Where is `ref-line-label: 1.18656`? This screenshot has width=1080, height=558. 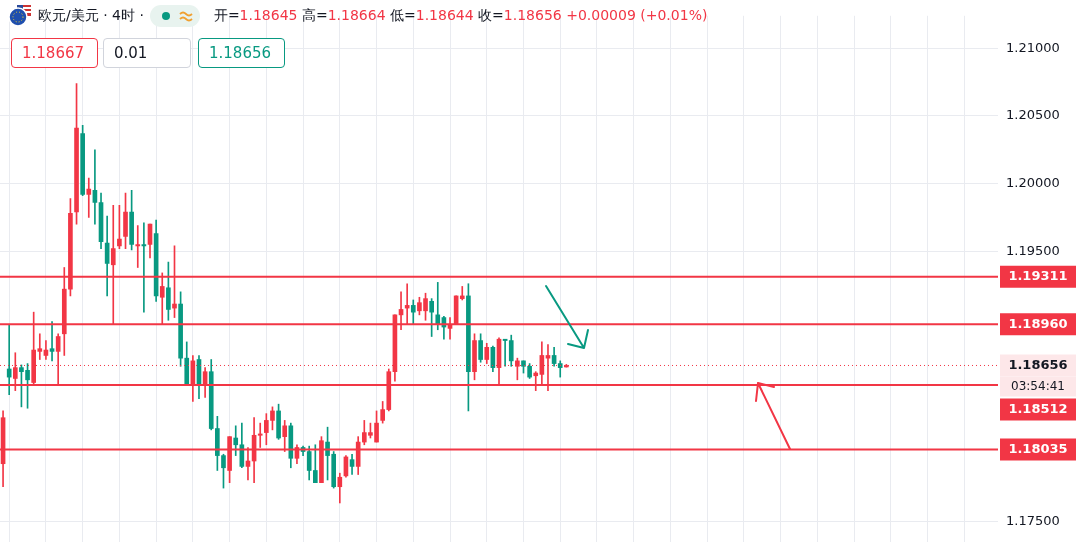 ref-line-label: 1.18656 is located at coordinates (1038, 364).